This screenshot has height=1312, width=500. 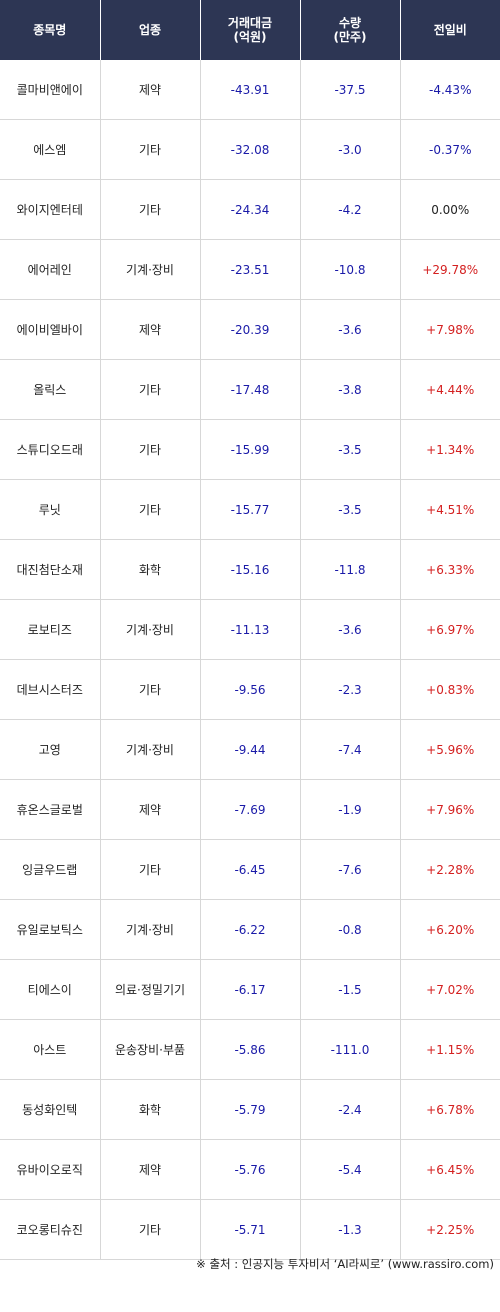 I want to click on change-rate-cell: +1.34%, so click(x=450, y=449).